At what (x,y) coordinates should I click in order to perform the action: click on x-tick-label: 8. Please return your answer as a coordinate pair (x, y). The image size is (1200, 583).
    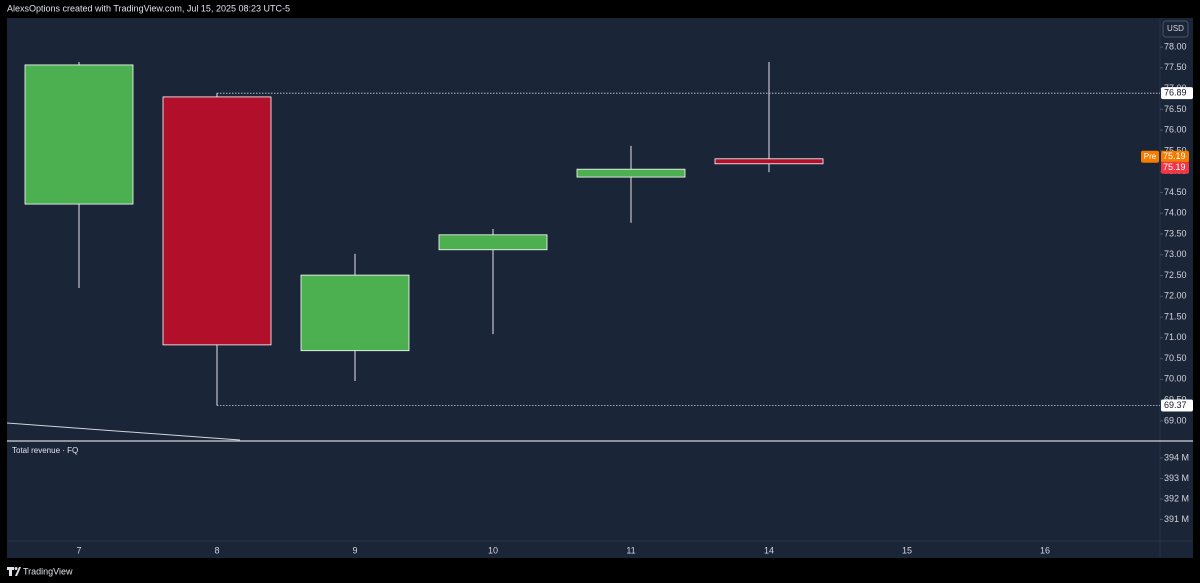
    Looking at the image, I should click on (216, 550).